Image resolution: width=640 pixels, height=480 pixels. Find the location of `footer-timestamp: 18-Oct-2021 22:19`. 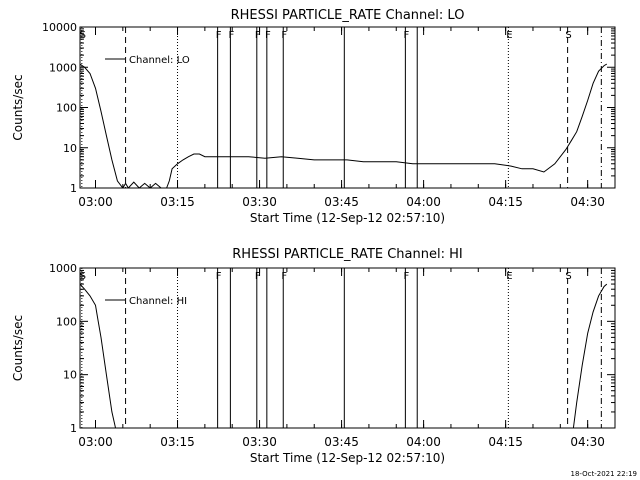

footer-timestamp: 18-Oct-2021 22:19 is located at coordinates (604, 474).